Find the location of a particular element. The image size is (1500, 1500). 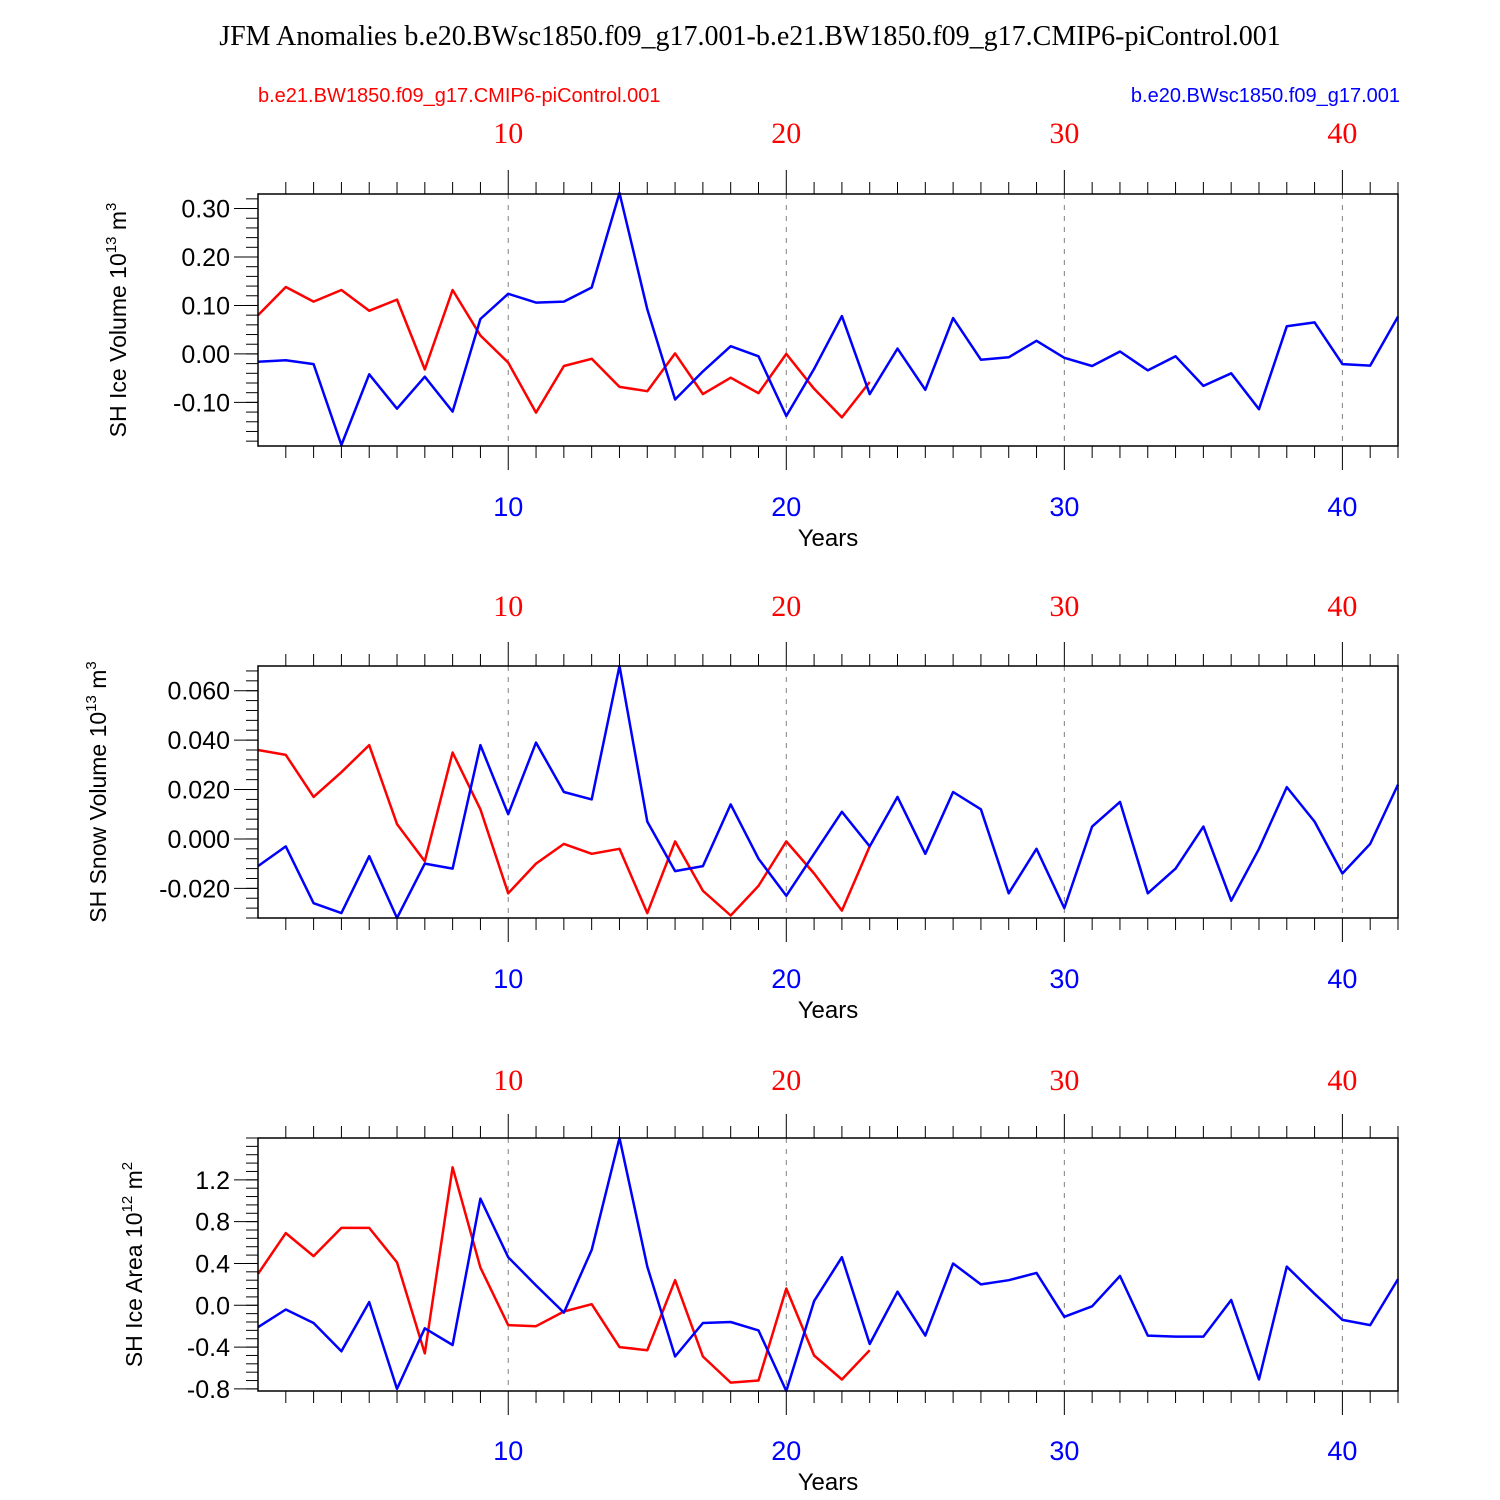

y-label-superscript: 12 is located at coordinates (127, 1204).